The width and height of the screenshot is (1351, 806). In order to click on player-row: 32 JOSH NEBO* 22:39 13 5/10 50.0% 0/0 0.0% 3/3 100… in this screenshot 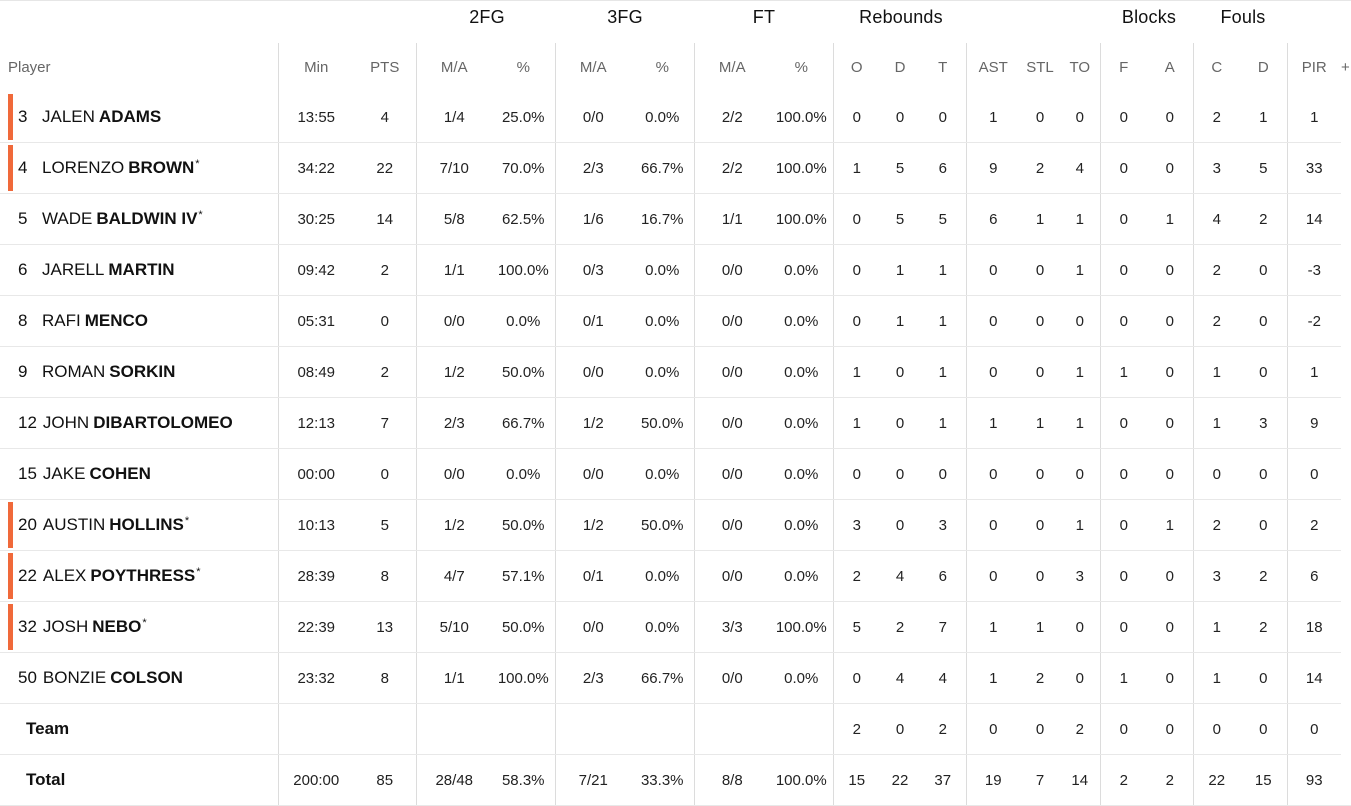, I will do `click(675, 627)`.